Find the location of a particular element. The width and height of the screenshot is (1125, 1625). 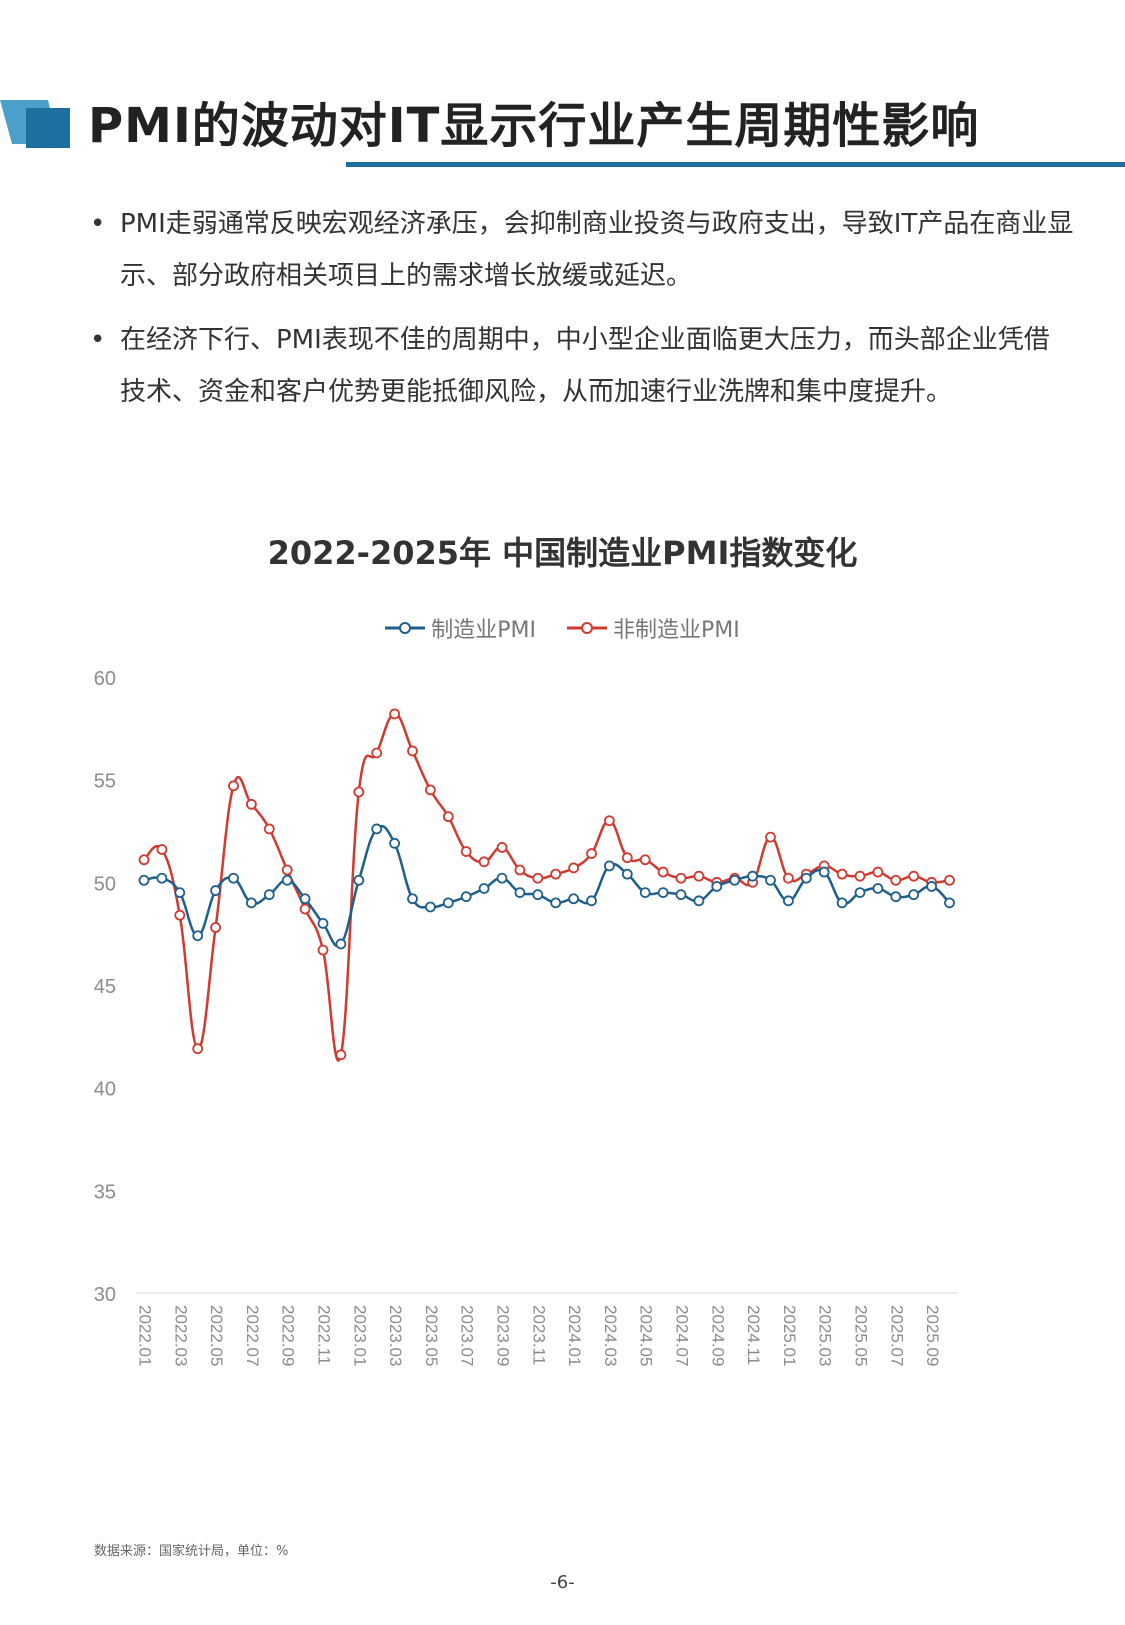

x-tick-label: 2023.07 is located at coordinates (467, 1335).